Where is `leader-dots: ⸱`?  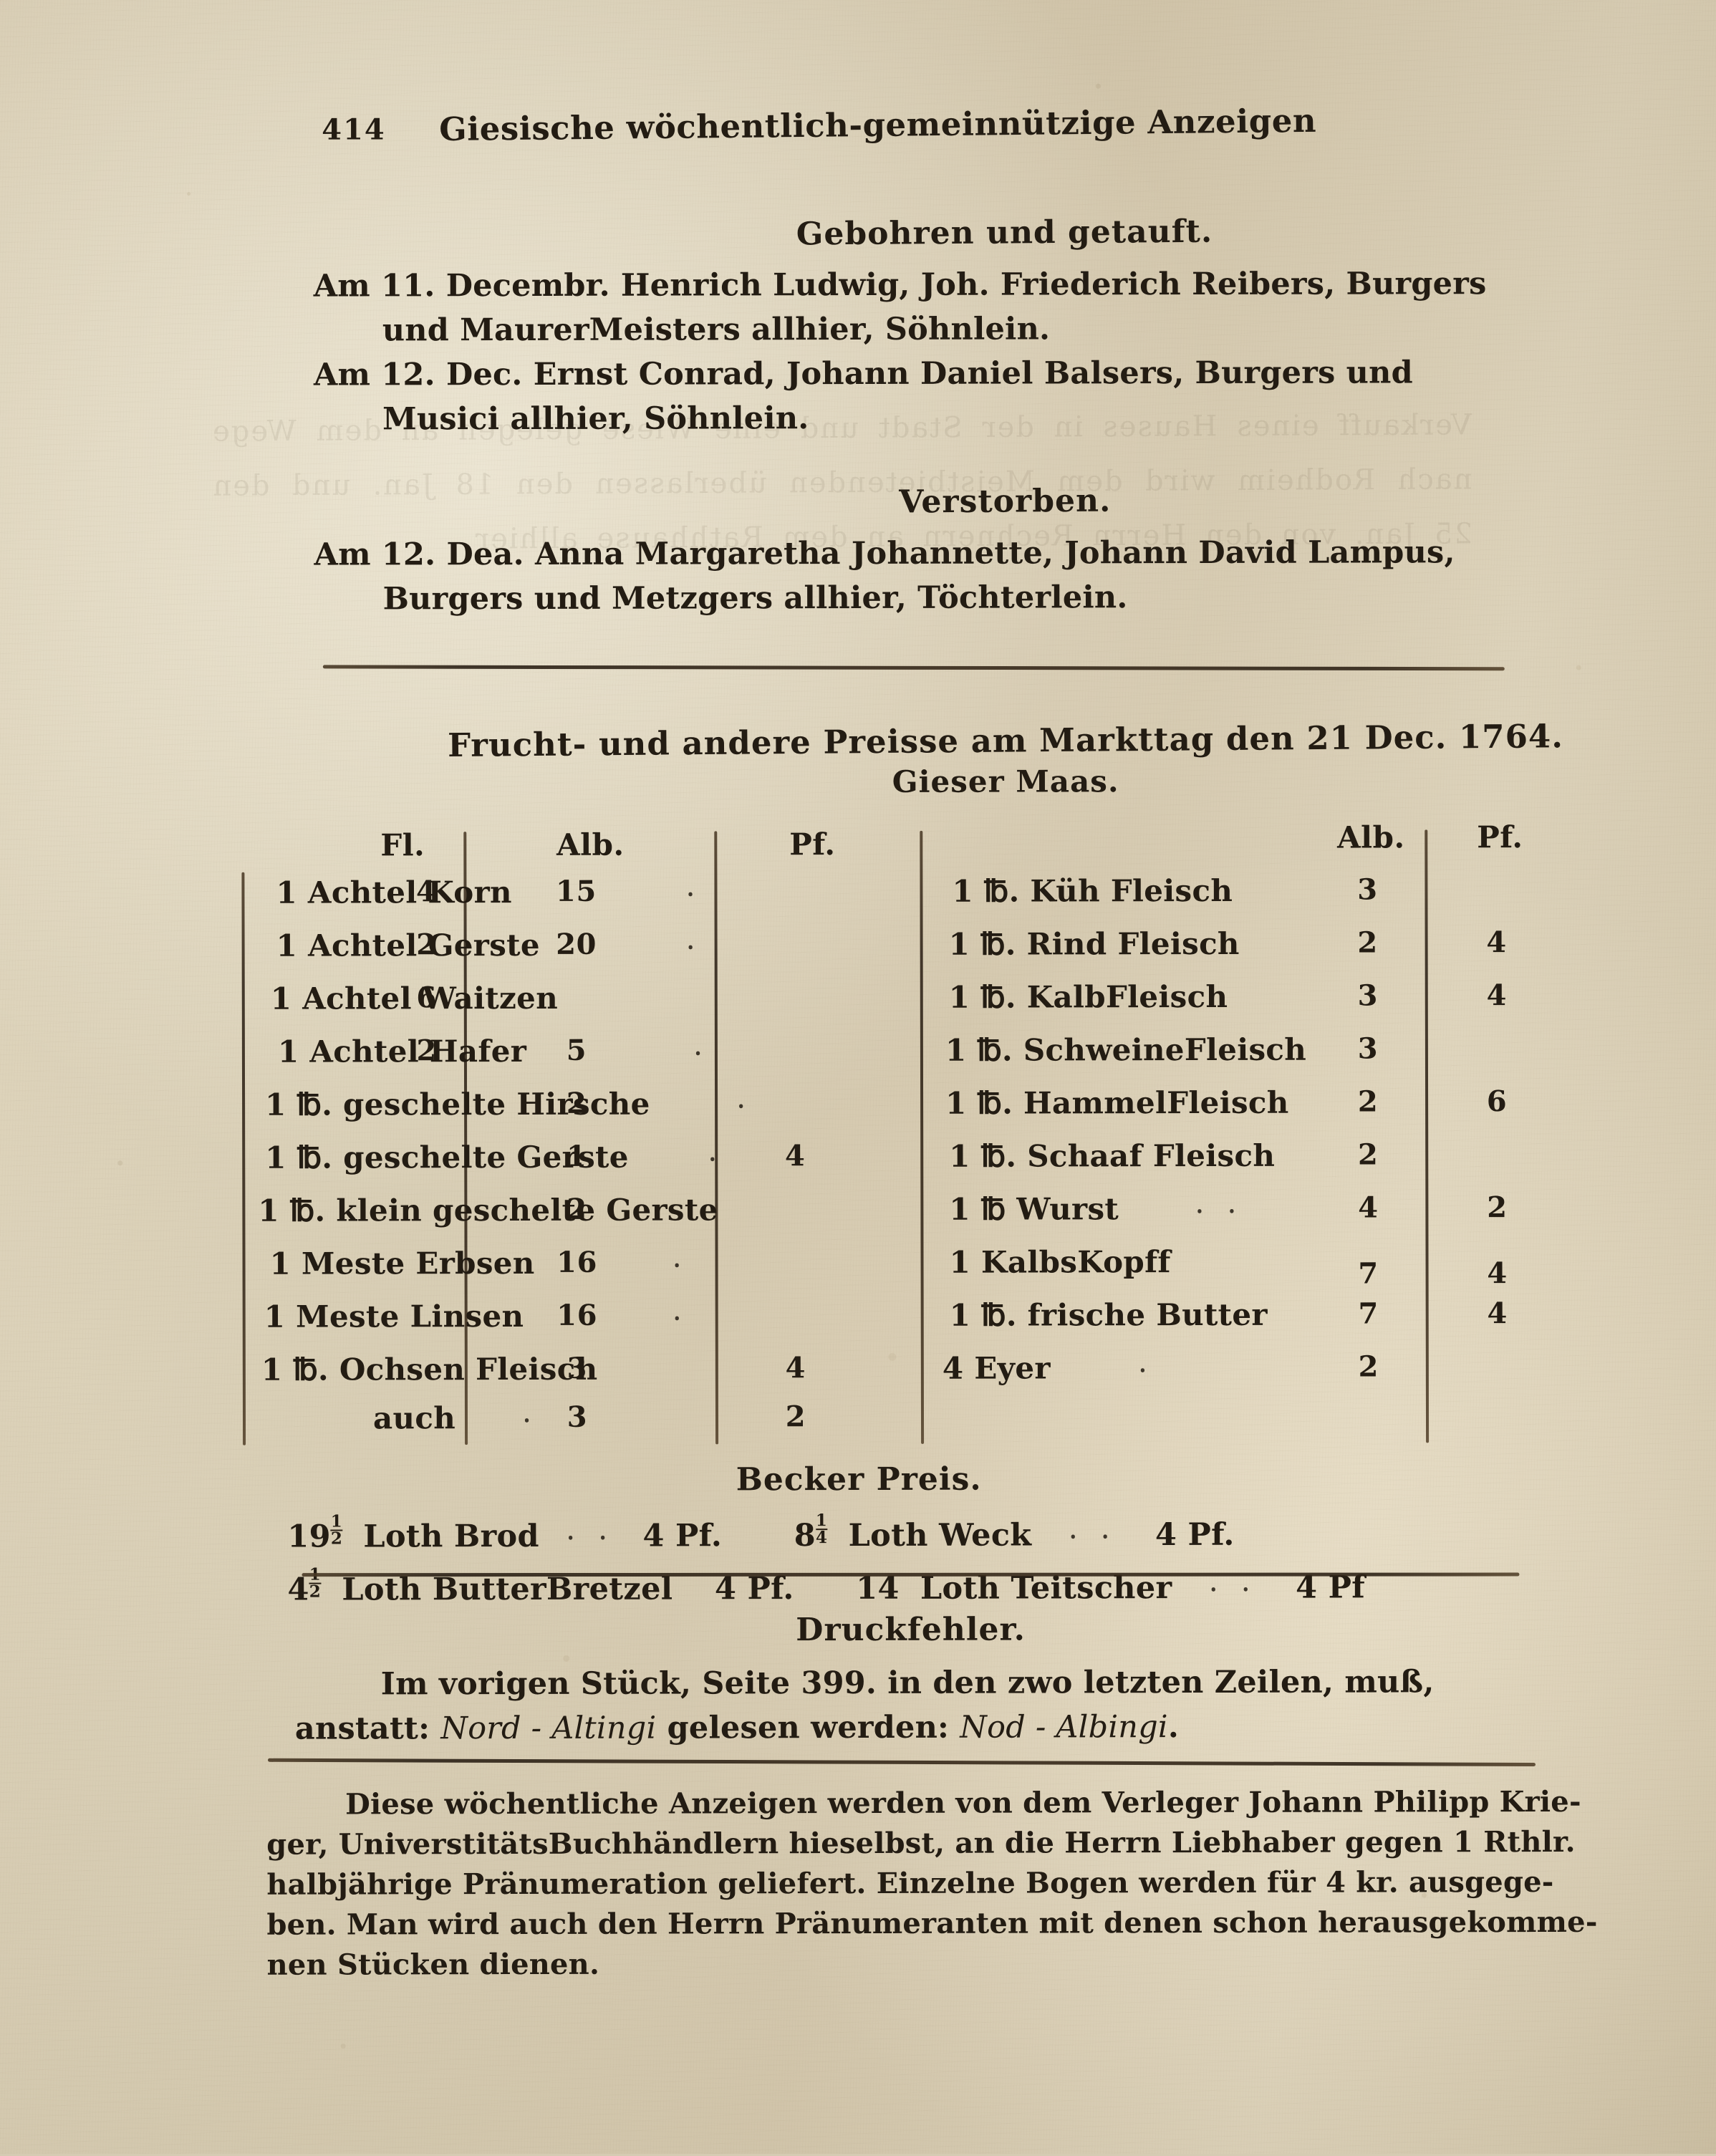 leader-dots: ⸱ is located at coordinates (1147, 1369).